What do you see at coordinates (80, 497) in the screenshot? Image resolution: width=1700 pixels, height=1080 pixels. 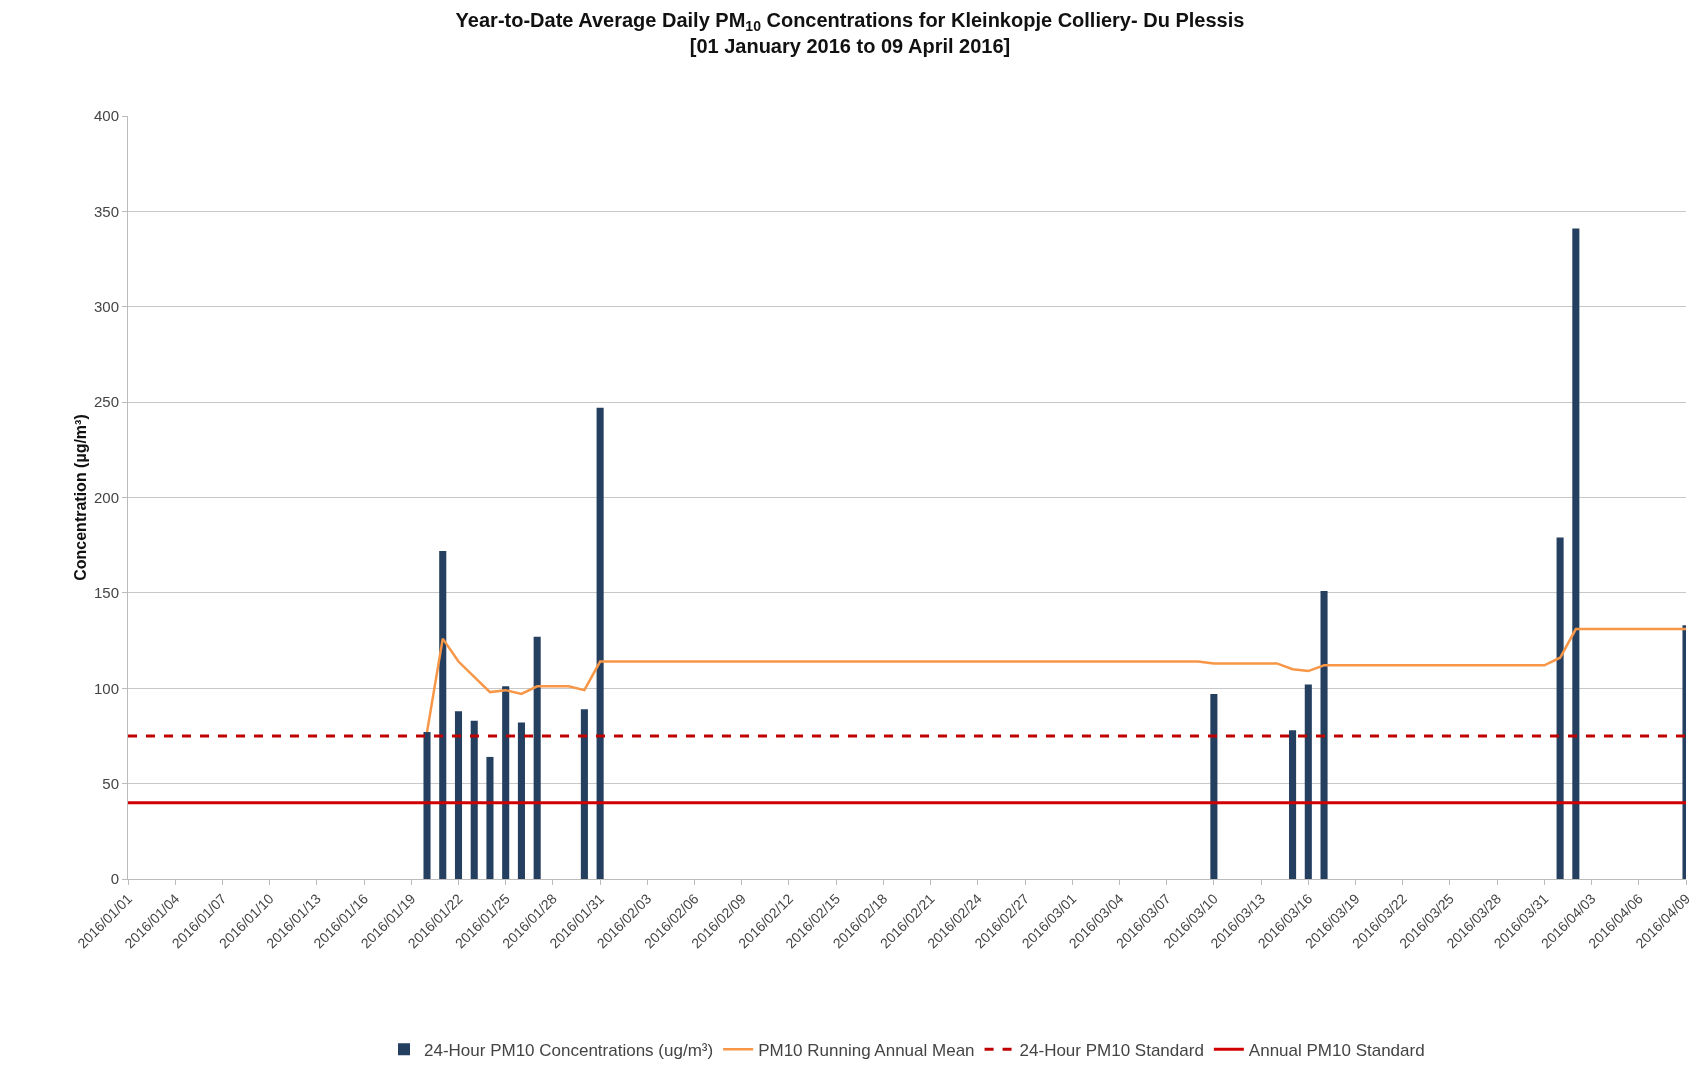 I see `y-axis-title: Concentration (µg/m³)` at bounding box center [80, 497].